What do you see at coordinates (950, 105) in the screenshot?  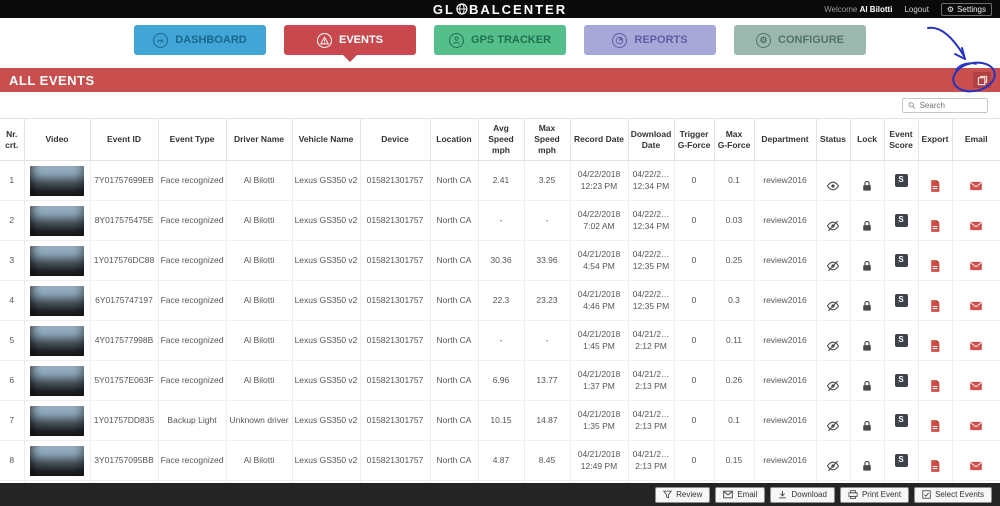 I see `search-input` at bounding box center [950, 105].